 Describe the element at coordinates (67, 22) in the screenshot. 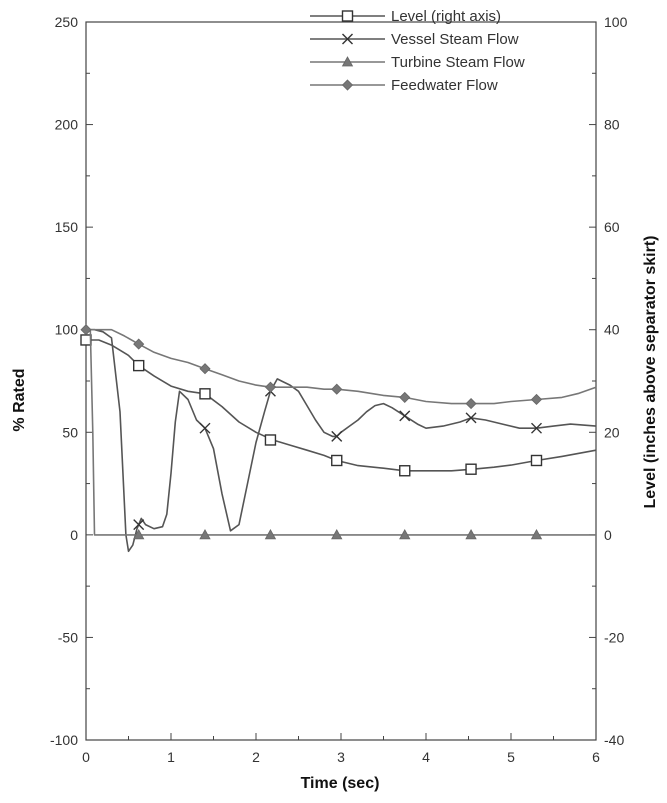

I see `y-tick-label: 250` at that location.